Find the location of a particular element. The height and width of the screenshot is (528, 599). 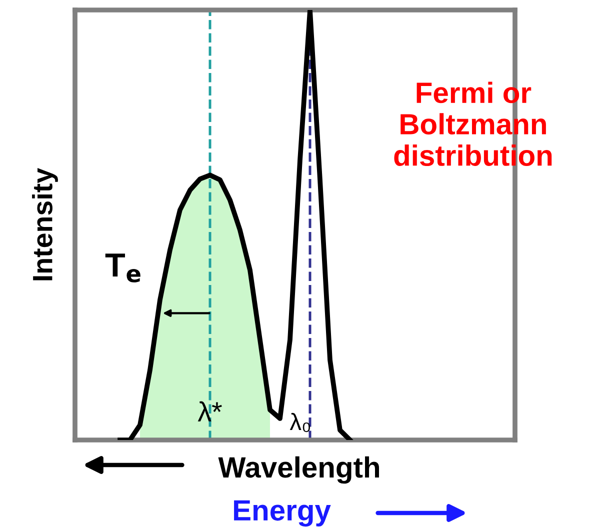

y-axis-title: Intensity is located at coordinates (45, 224).